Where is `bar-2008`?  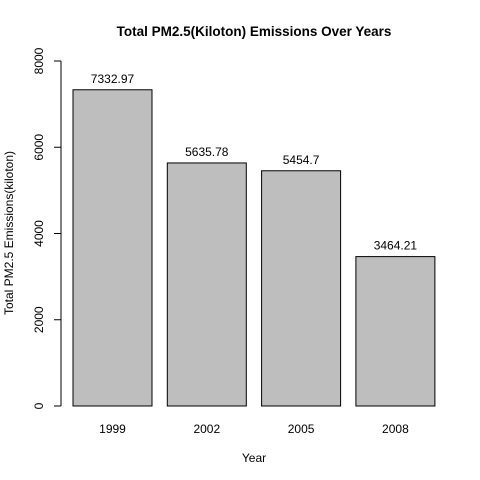
bar-2008 is located at coordinates (395, 331).